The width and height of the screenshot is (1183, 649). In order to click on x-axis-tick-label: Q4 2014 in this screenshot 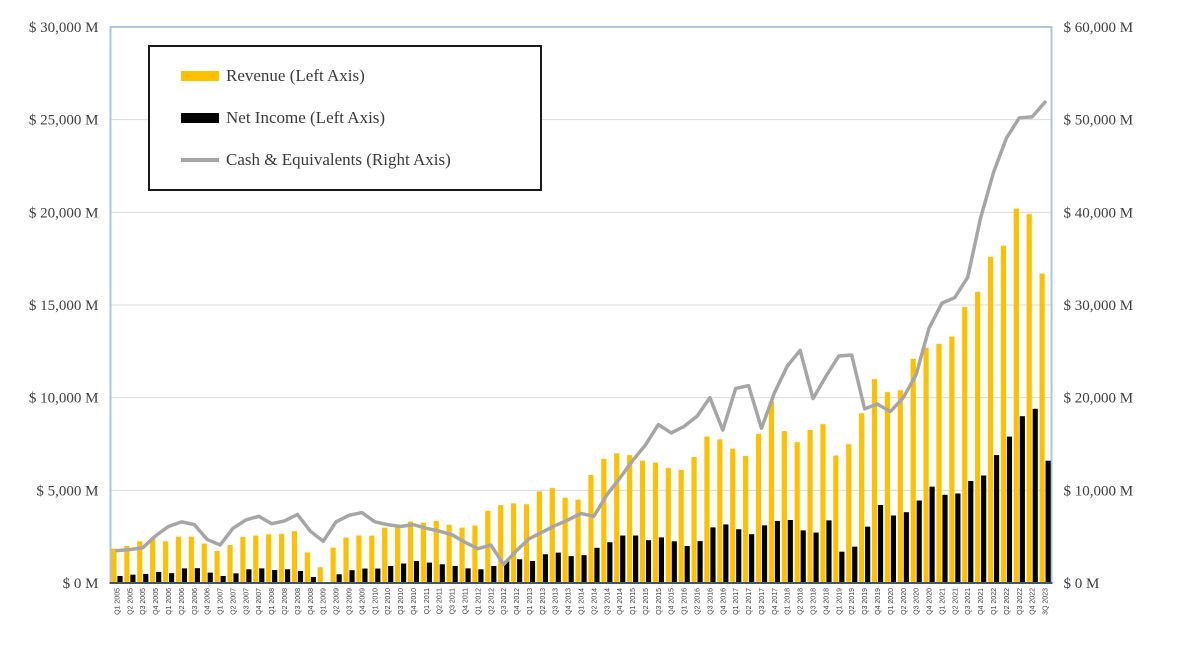, I will do `click(620, 601)`.